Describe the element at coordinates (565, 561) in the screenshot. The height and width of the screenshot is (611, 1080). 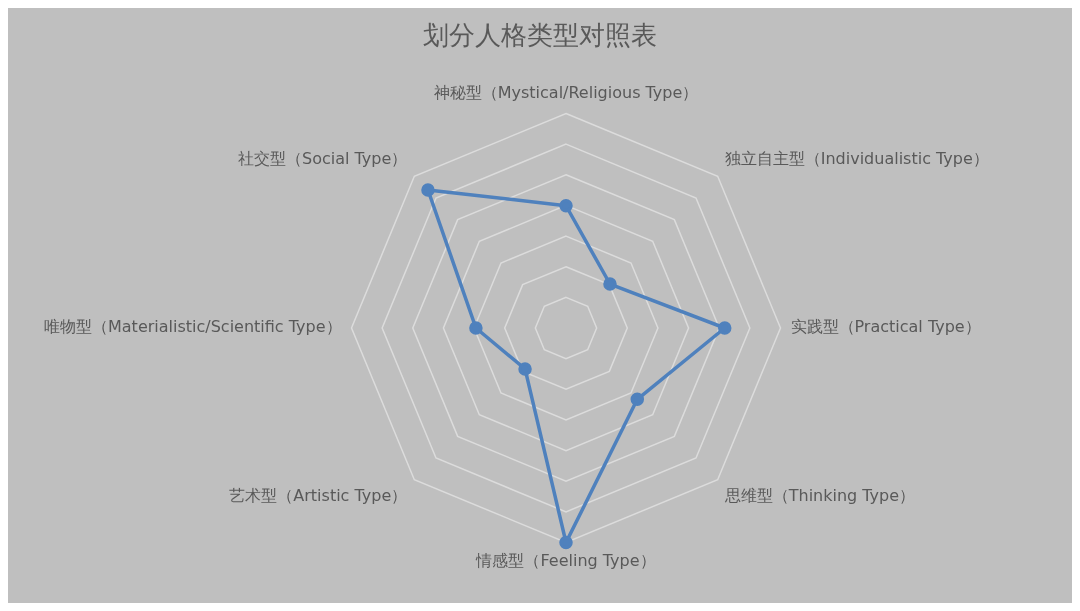
I see `spoke-label: 情感型（Feeling Type）` at that location.